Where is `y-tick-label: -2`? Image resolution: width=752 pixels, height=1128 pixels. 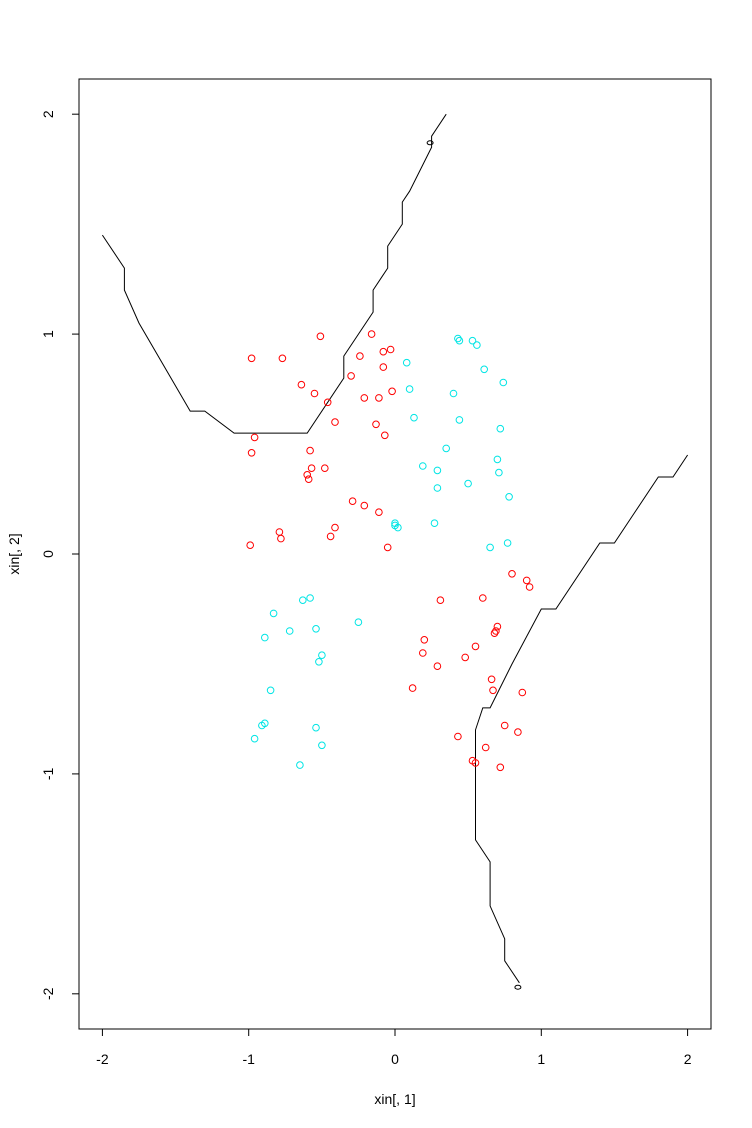 y-tick-label: -2 is located at coordinates (48, 993).